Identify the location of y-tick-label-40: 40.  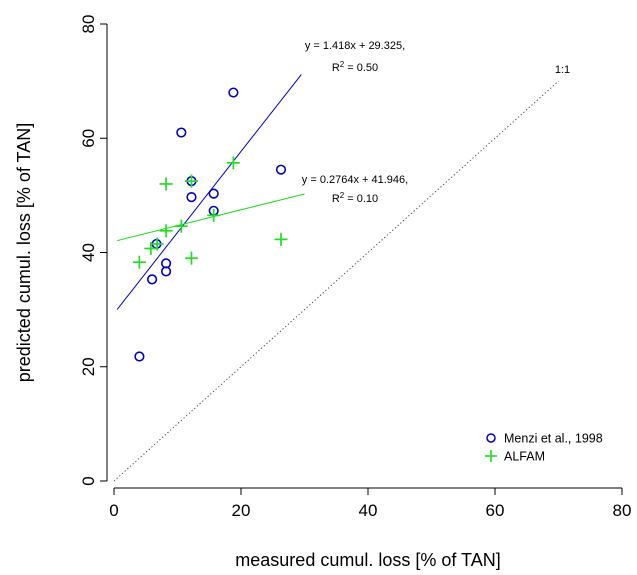
(88, 252).